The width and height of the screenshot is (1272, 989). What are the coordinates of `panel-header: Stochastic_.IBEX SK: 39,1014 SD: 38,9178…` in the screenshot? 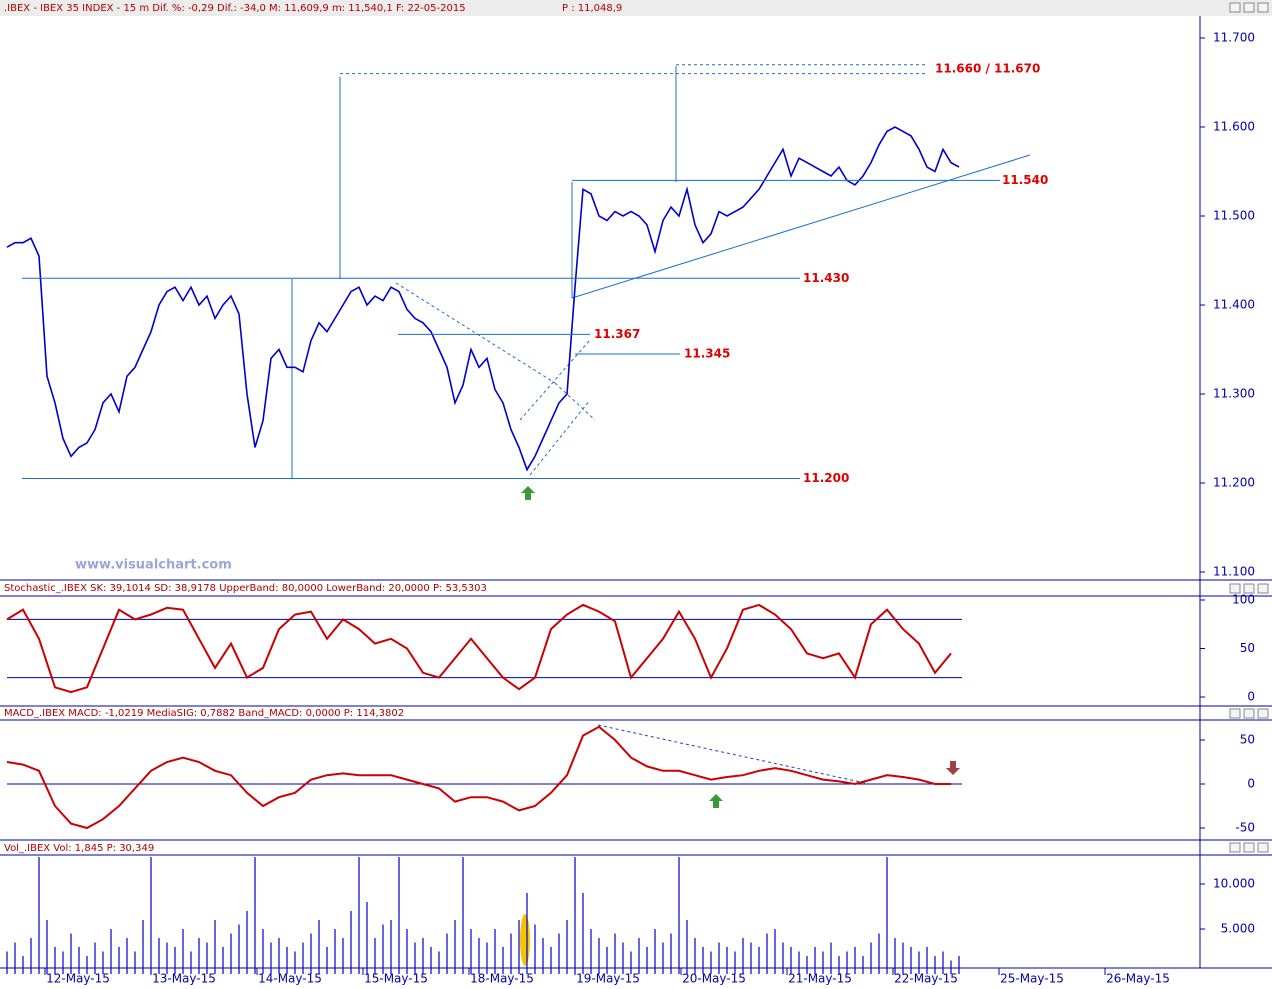 It's located at (245, 588).